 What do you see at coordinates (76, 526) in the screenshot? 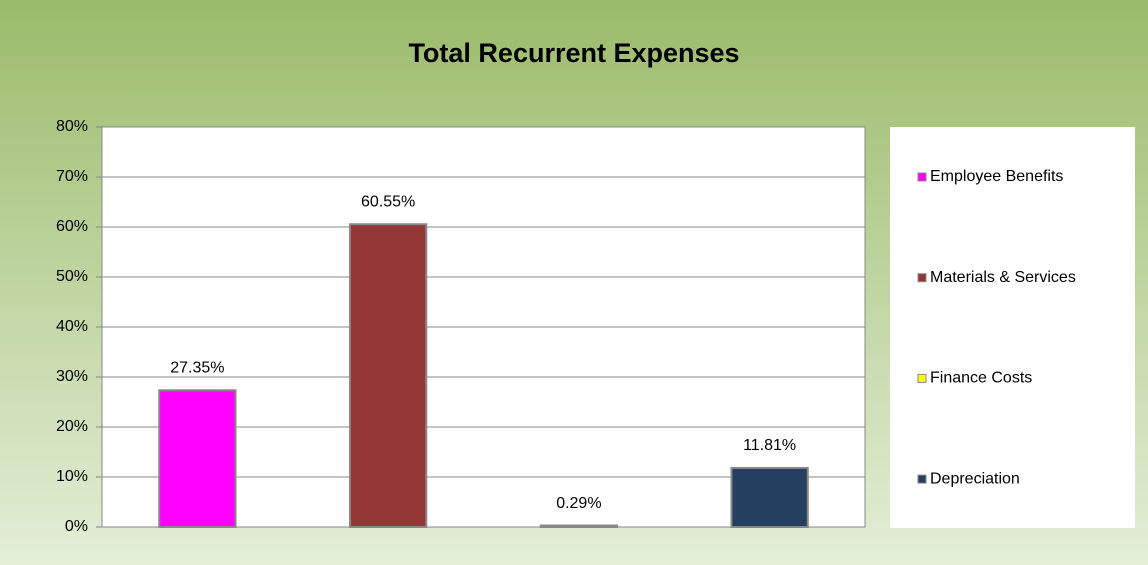
I see `y-tick-label: 0%` at bounding box center [76, 526].